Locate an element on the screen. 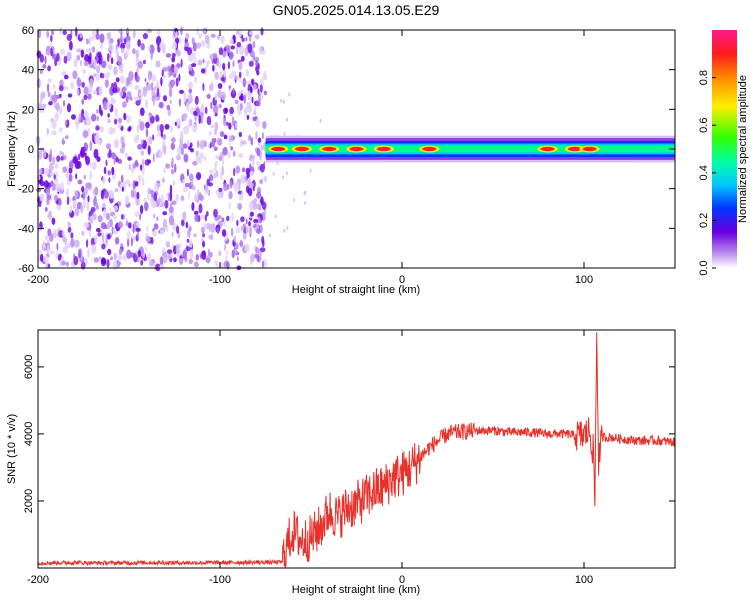 The height and width of the screenshot is (600, 750). colorbar-tick-label: 0.2 is located at coordinates (704, 220).